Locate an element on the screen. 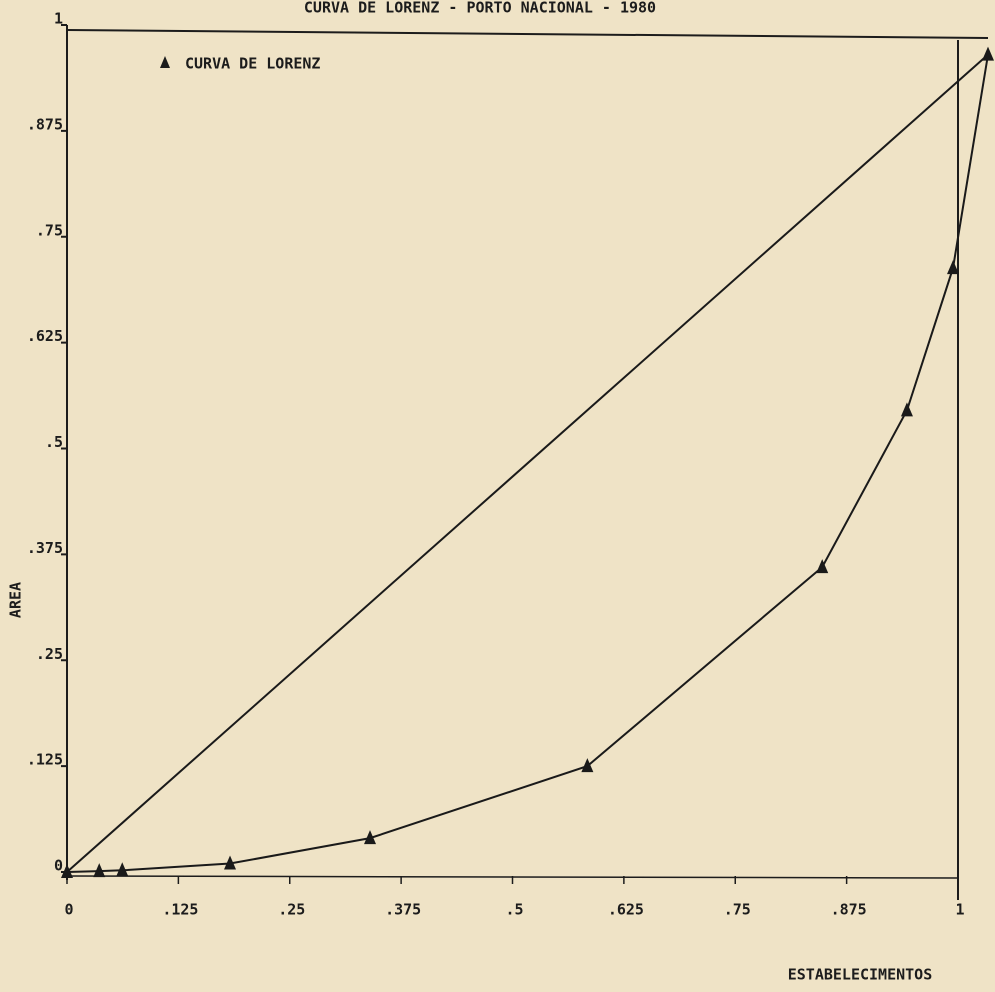 Image resolution: width=995 pixels, height=992 pixels. y-tick-label: .75 is located at coordinates (49, 230).